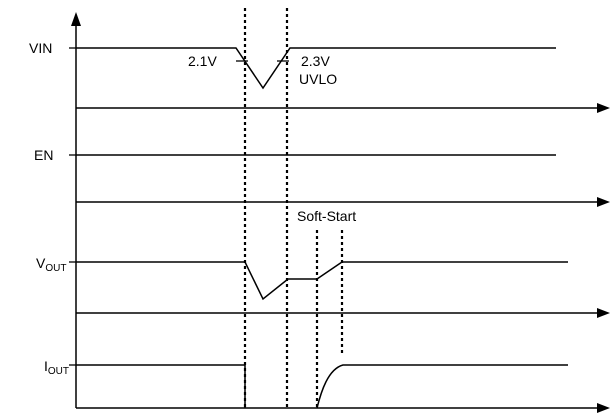 The width and height of the screenshot is (616, 415). I want to click on vout-waveform, so click(322, 281).